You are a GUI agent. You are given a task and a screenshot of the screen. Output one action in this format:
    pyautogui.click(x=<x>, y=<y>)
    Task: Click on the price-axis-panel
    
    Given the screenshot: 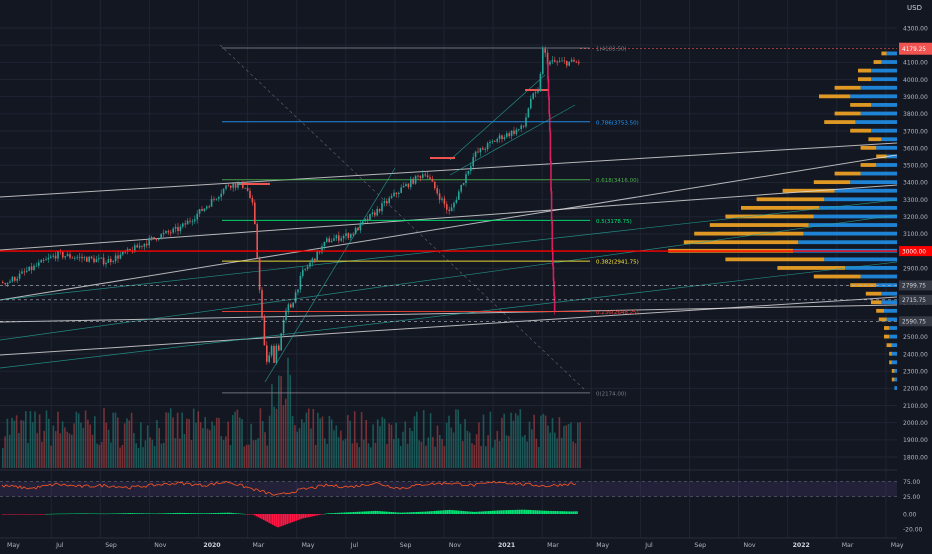 What is the action you would take?
    pyautogui.click(x=915, y=275)
    